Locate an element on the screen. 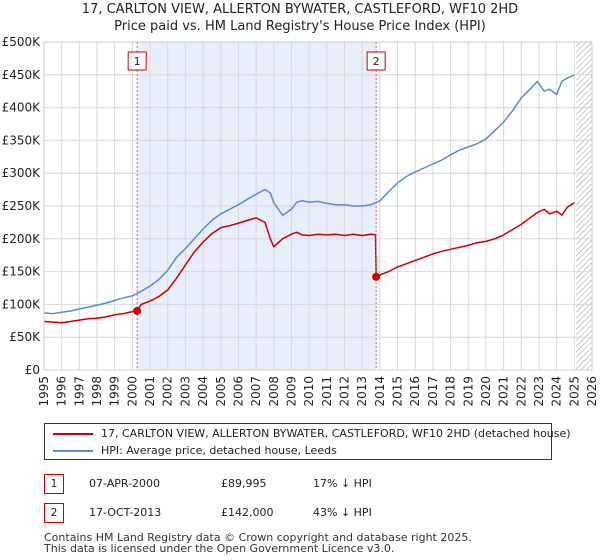 This screenshot has width=600, height=560. x-tick-label: 2005 is located at coordinates (221, 391).